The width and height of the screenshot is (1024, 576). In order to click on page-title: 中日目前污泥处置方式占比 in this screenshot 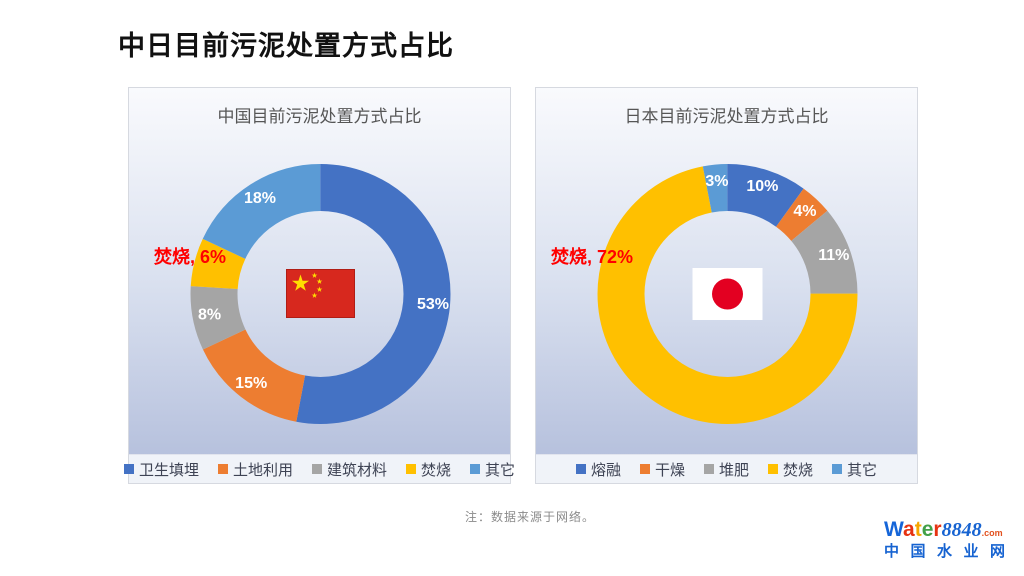, I will do `click(286, 46)`.